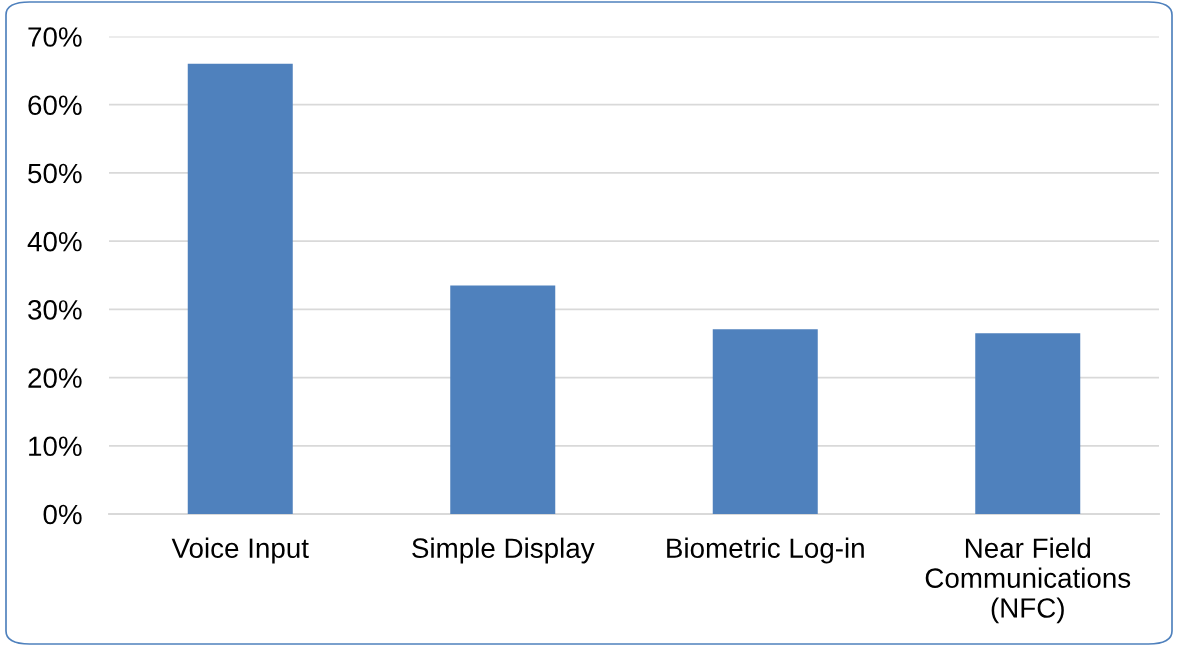 The height and width of the screenshot is (647, 1178). Describe the element at coordinates (765, 550) in the screenshot. I see `x-tick-label: Biometric Log-in` at that location.